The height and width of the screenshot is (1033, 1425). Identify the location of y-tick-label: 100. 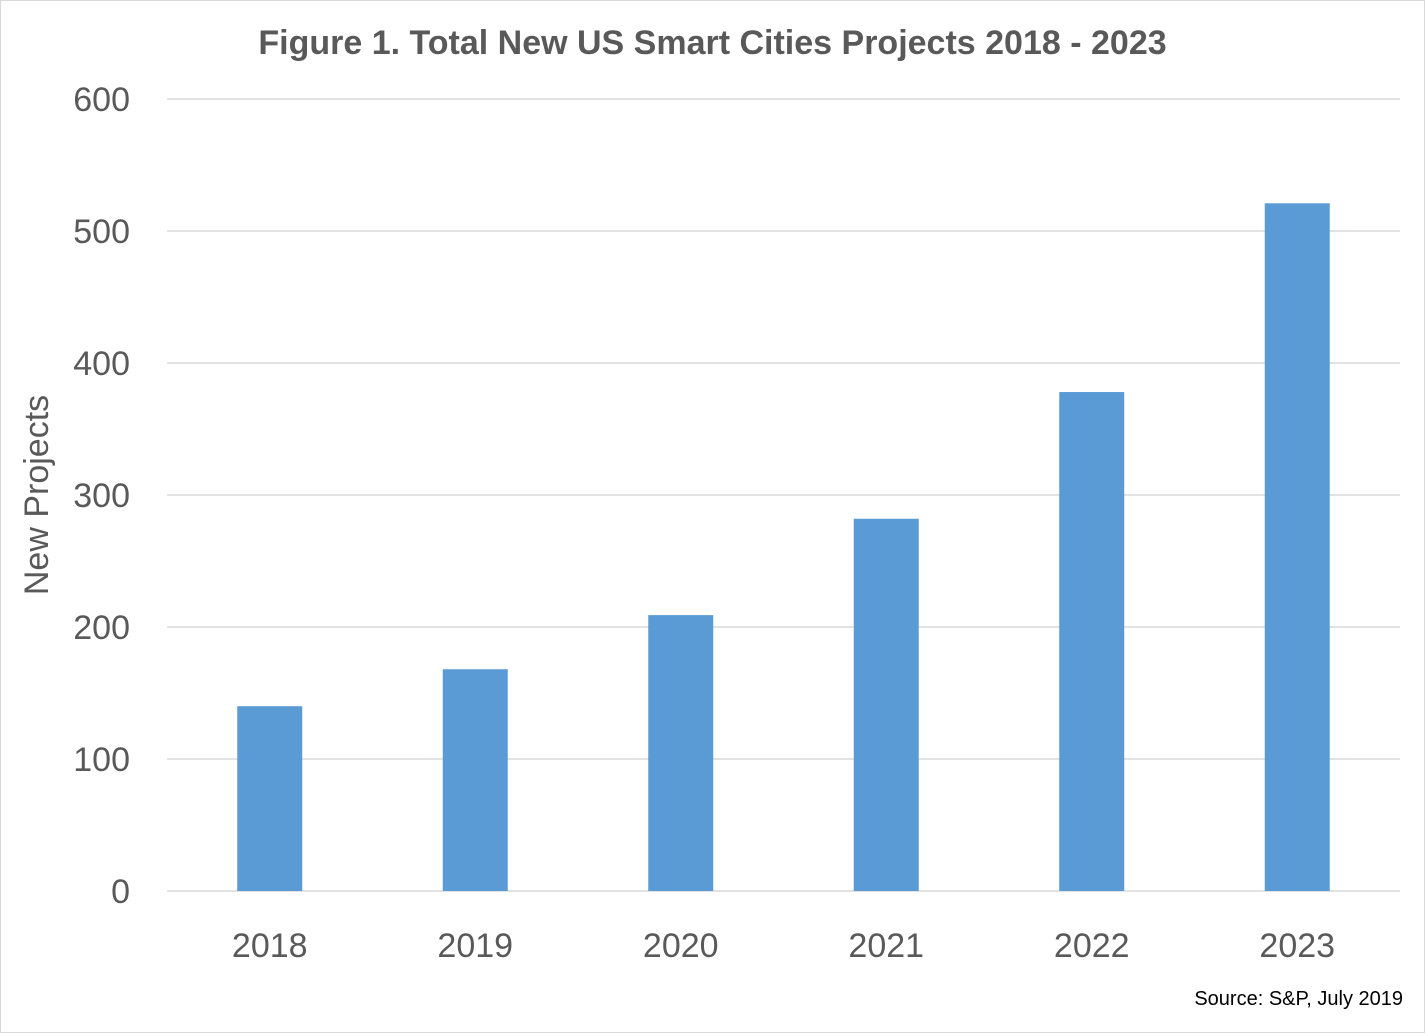
(101, 760).